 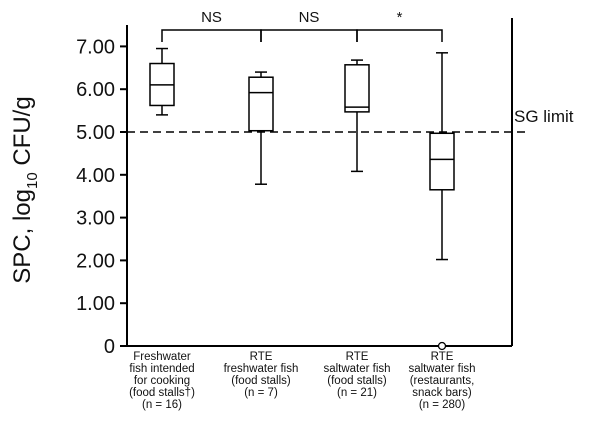 I want to click on y-tick-label: 4.00, so click(x=95, y=176).